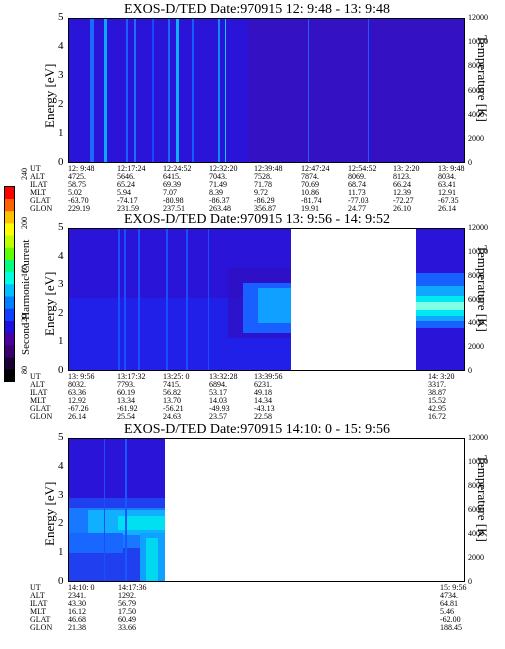 The image size is (505, 649). What do you see at coordinates (268, 168) in the screenshot?
I see `orbit-value: 12:39:48` at bounding box center [268, 168].